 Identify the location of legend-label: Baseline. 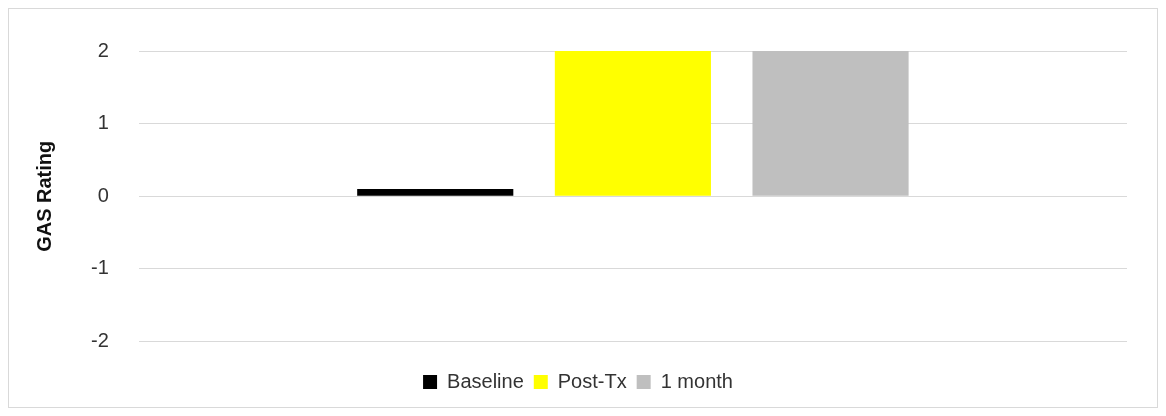
(485, 380).